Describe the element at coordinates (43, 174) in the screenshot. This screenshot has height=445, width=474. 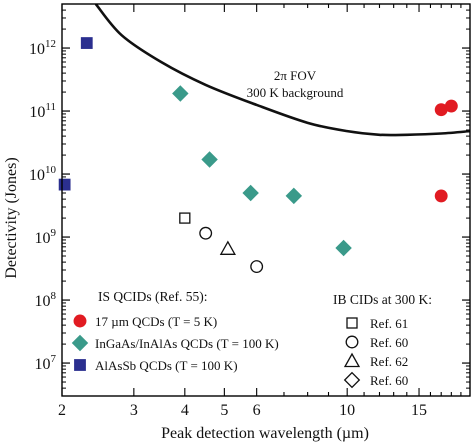
I see `y-tick-label: 10¹⁰` at that location.